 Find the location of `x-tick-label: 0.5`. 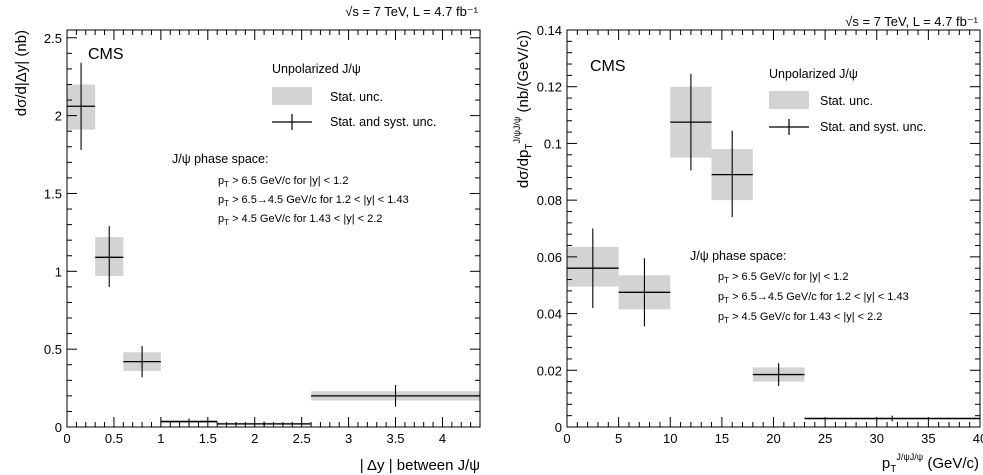

x-tick-label: 0.5 is located at coordinates (114, 438).